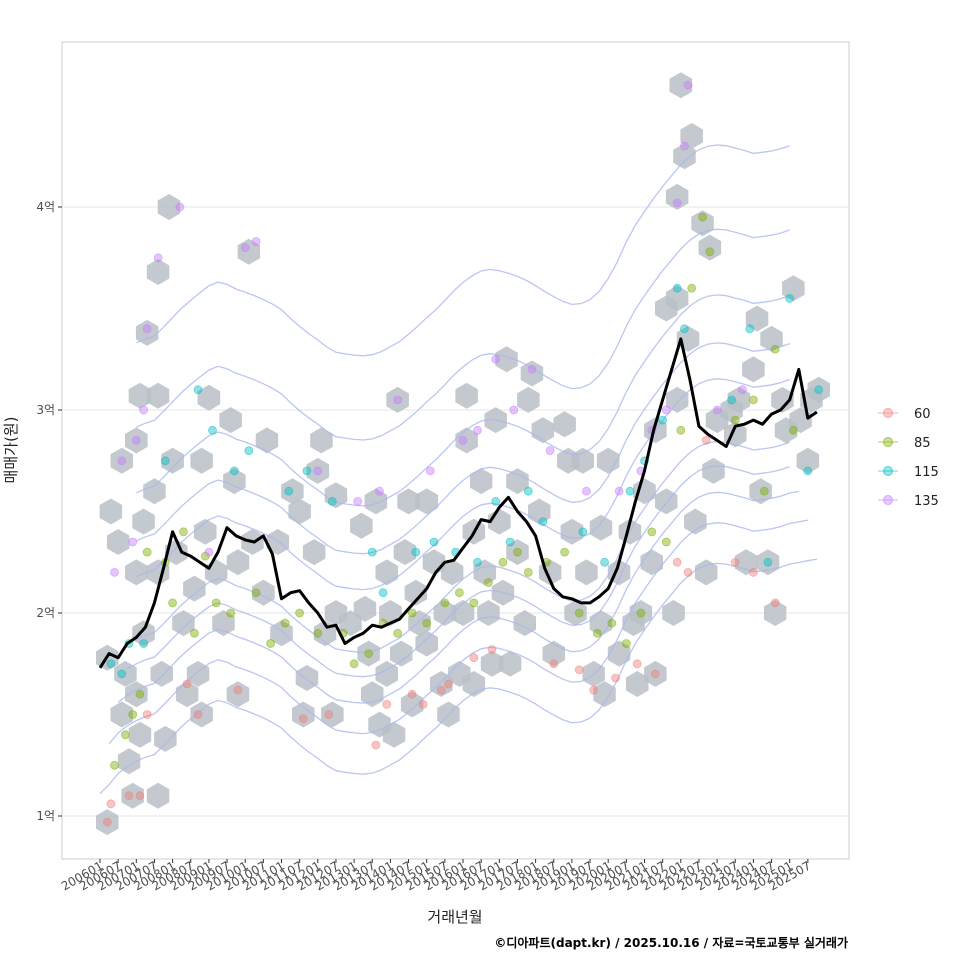 This screenshot has height=960, width=960. I want to click on x-axis-title: 거래년월, so click(454, 917).